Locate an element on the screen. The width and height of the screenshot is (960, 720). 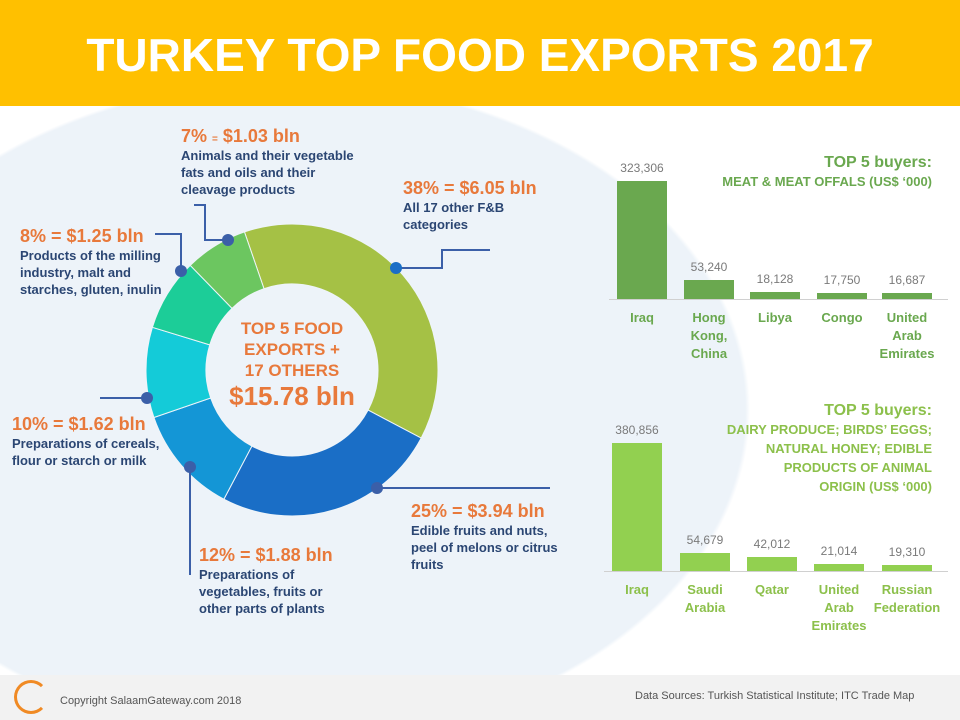
value: $1.03 bln is located at coordinates (261, 136).